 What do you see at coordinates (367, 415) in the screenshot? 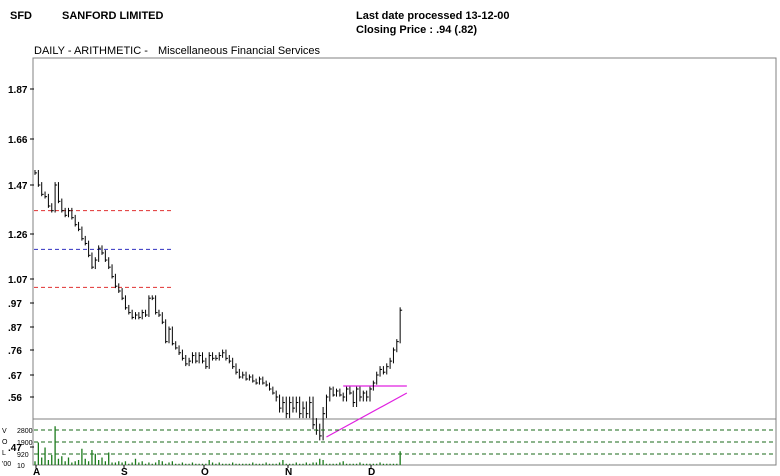
I see `trendline` at bounding box center [367, 415].